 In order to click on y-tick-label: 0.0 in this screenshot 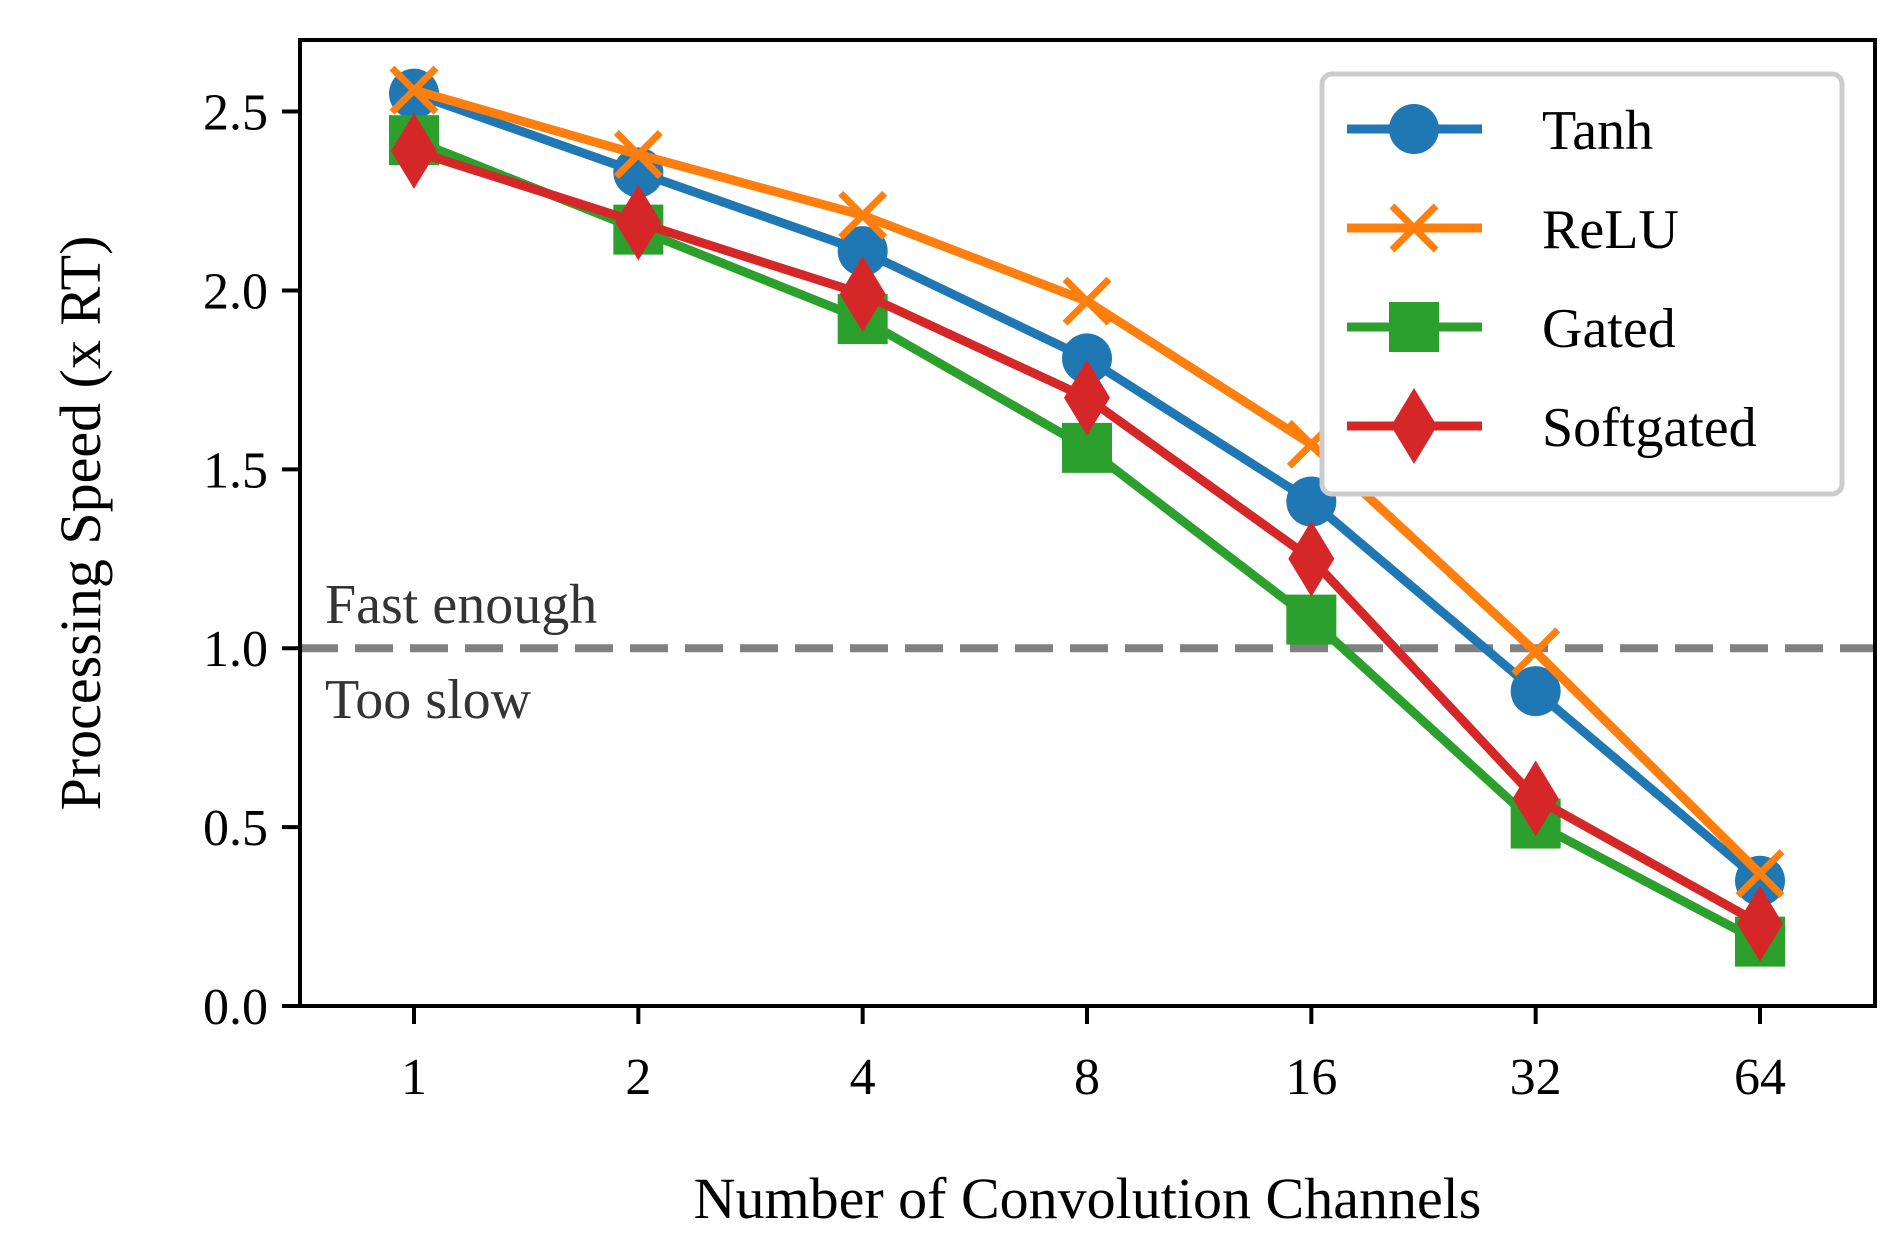, I will do `click(235, 1007)`.